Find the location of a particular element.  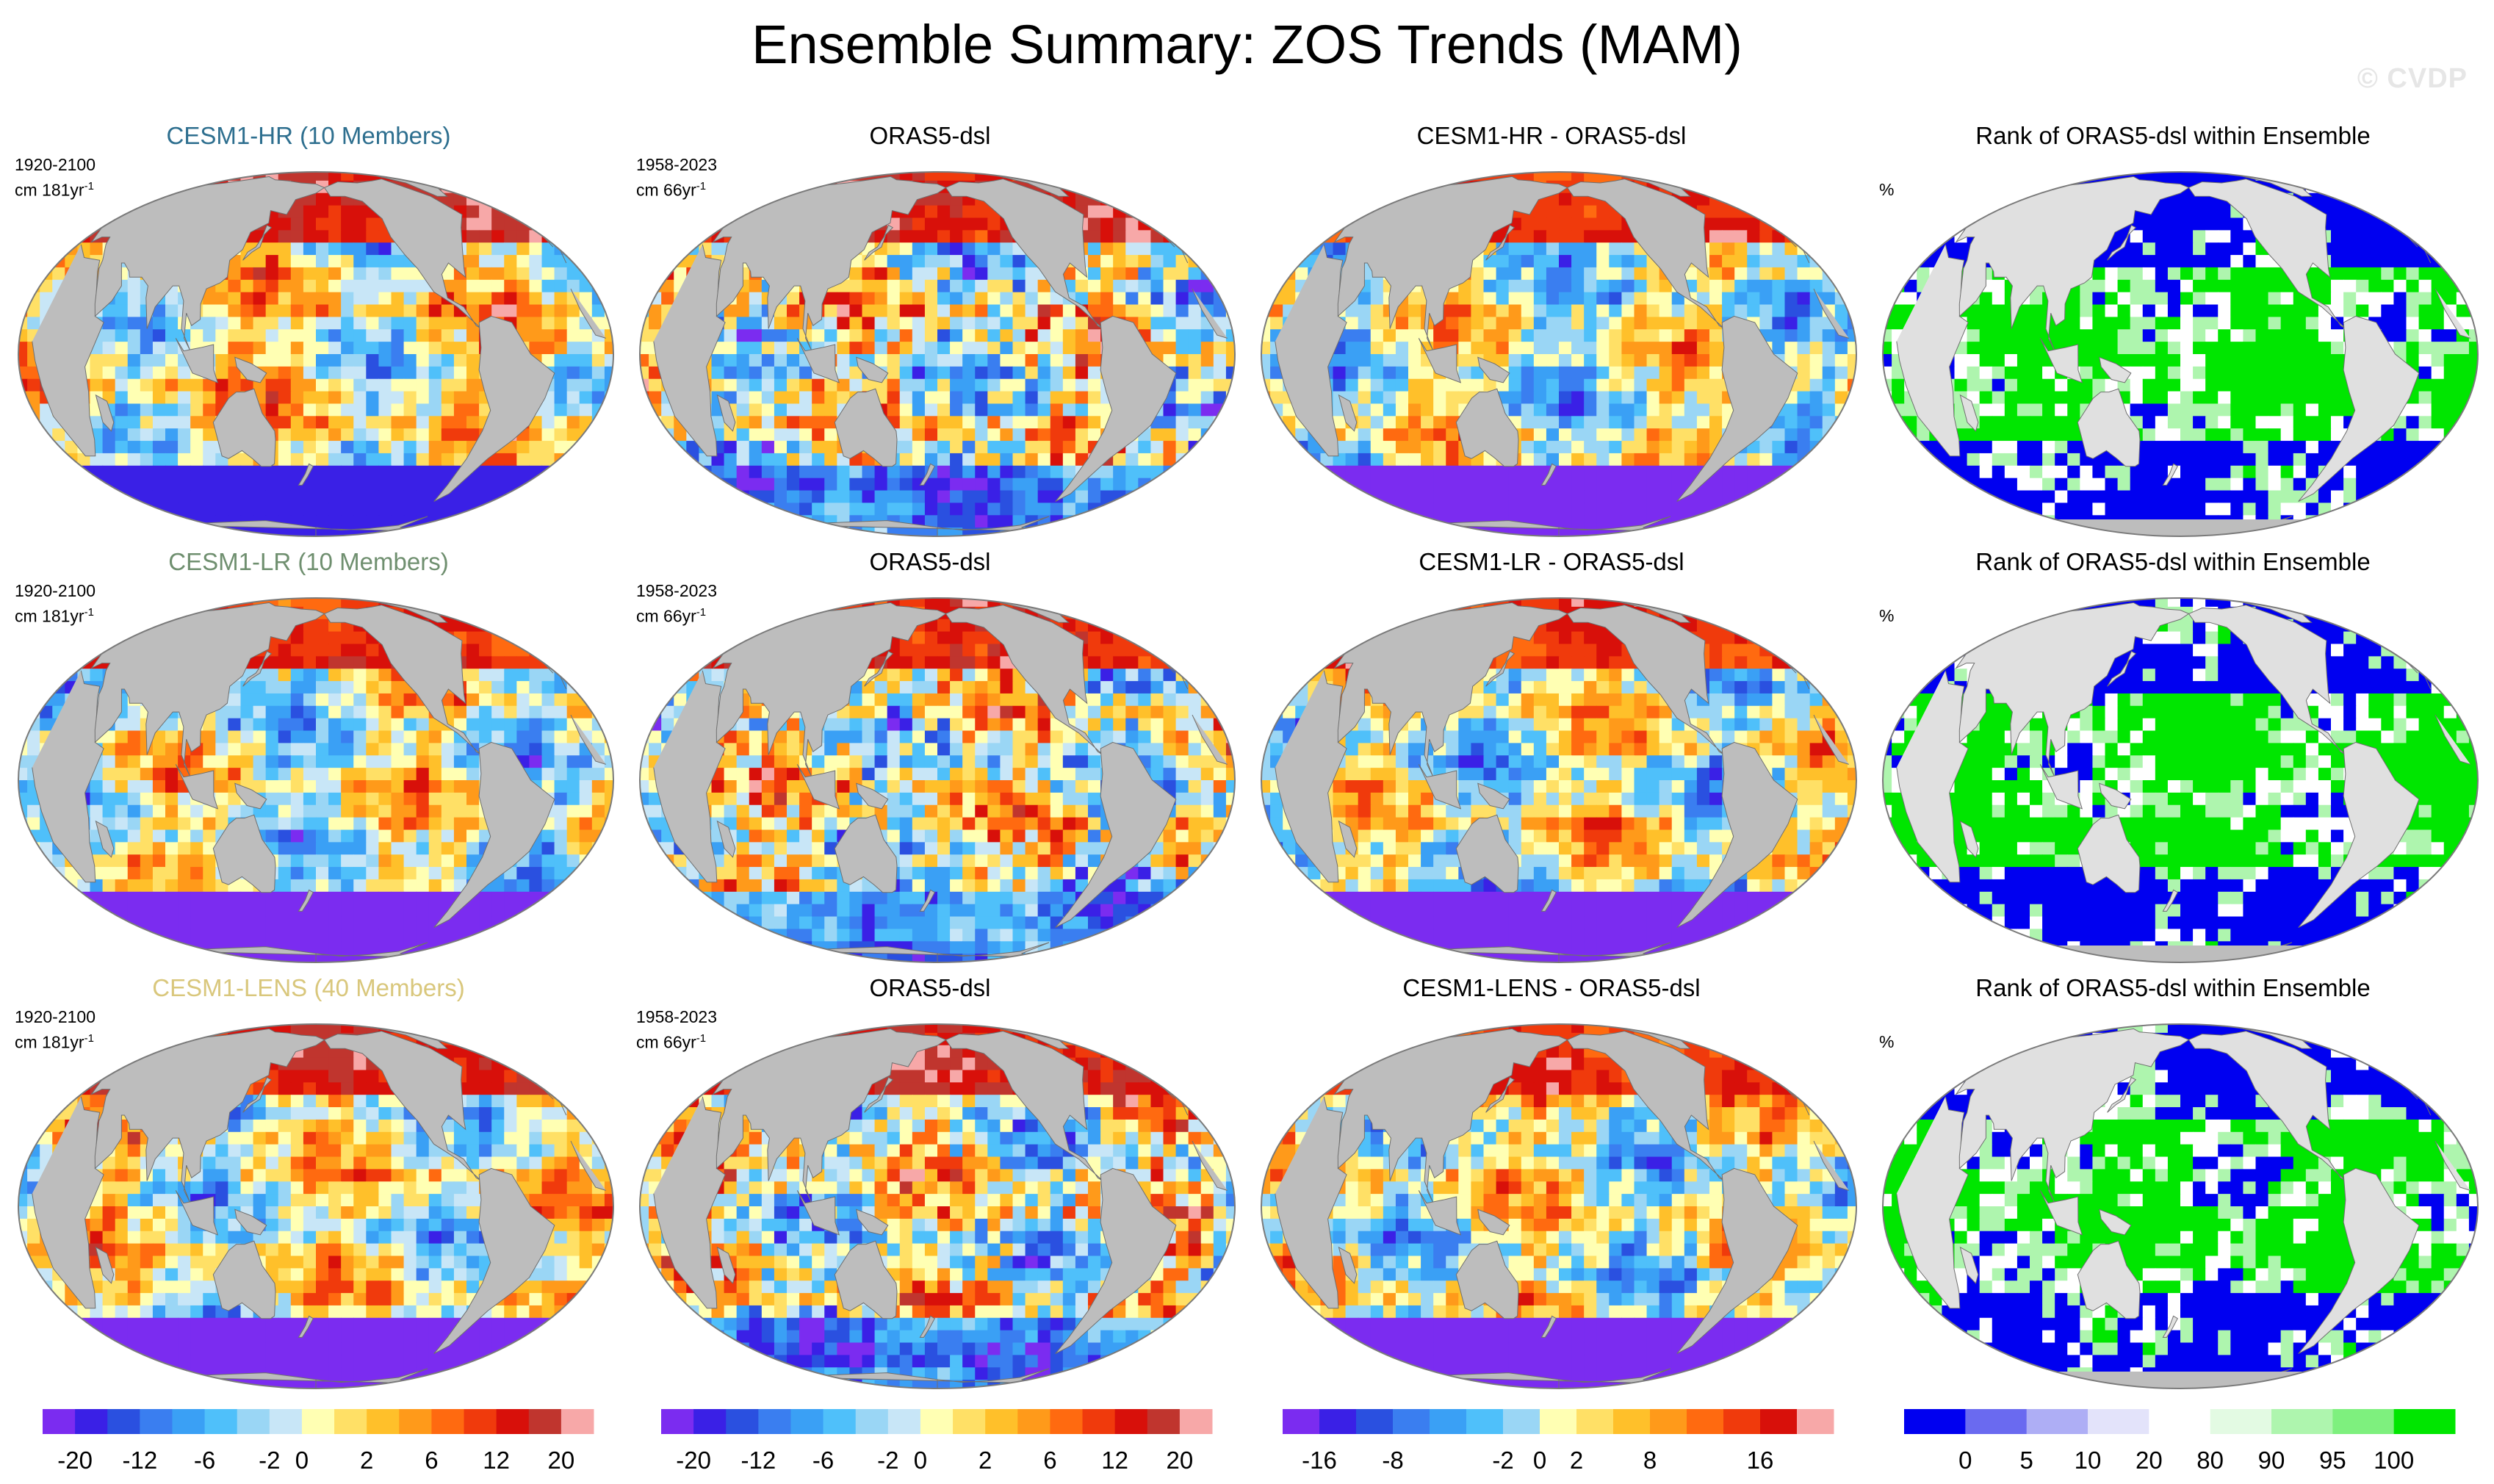

colorbar-tick-label: 8 is located at coordinates (1650, 1460).